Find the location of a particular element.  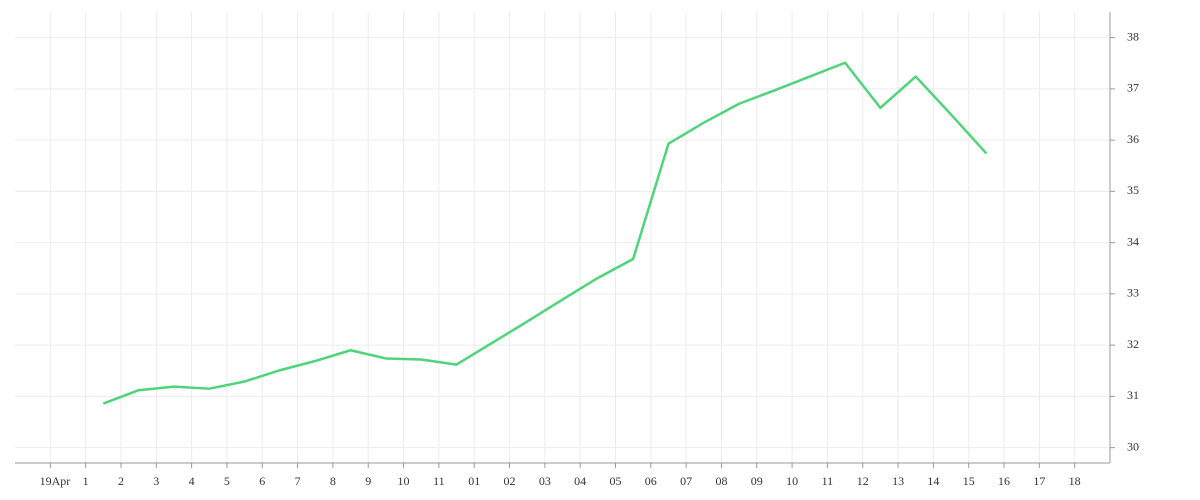

y-tick-label: 36 is located at coordinates (1133, 139).